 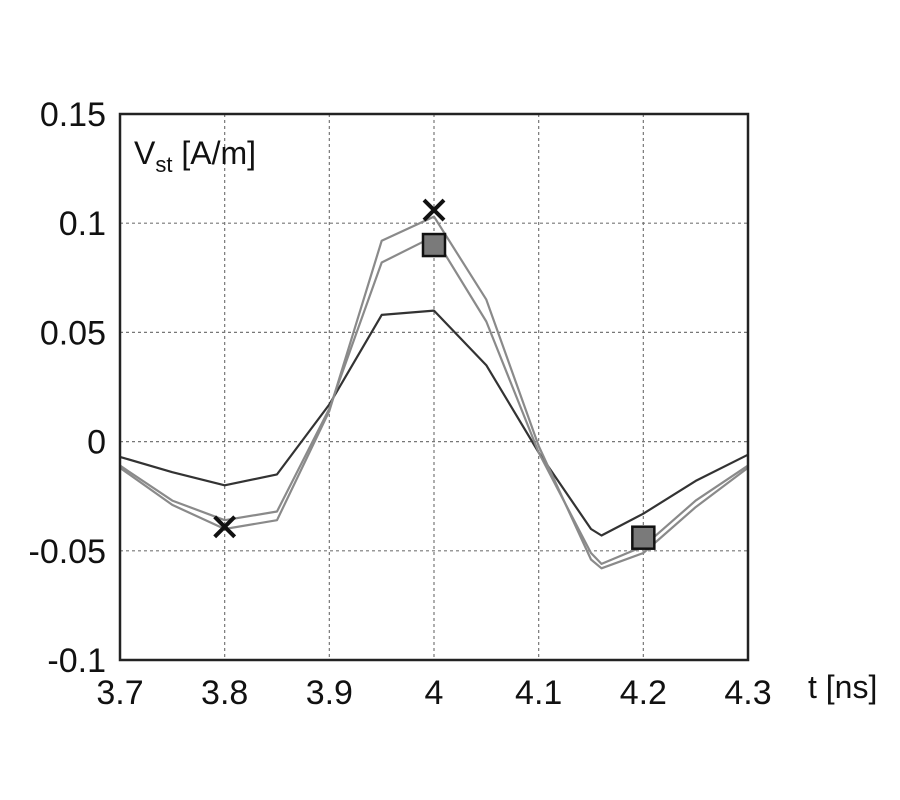 I want to click on y-tick-label: 0.15, so click(x=73, y=115).